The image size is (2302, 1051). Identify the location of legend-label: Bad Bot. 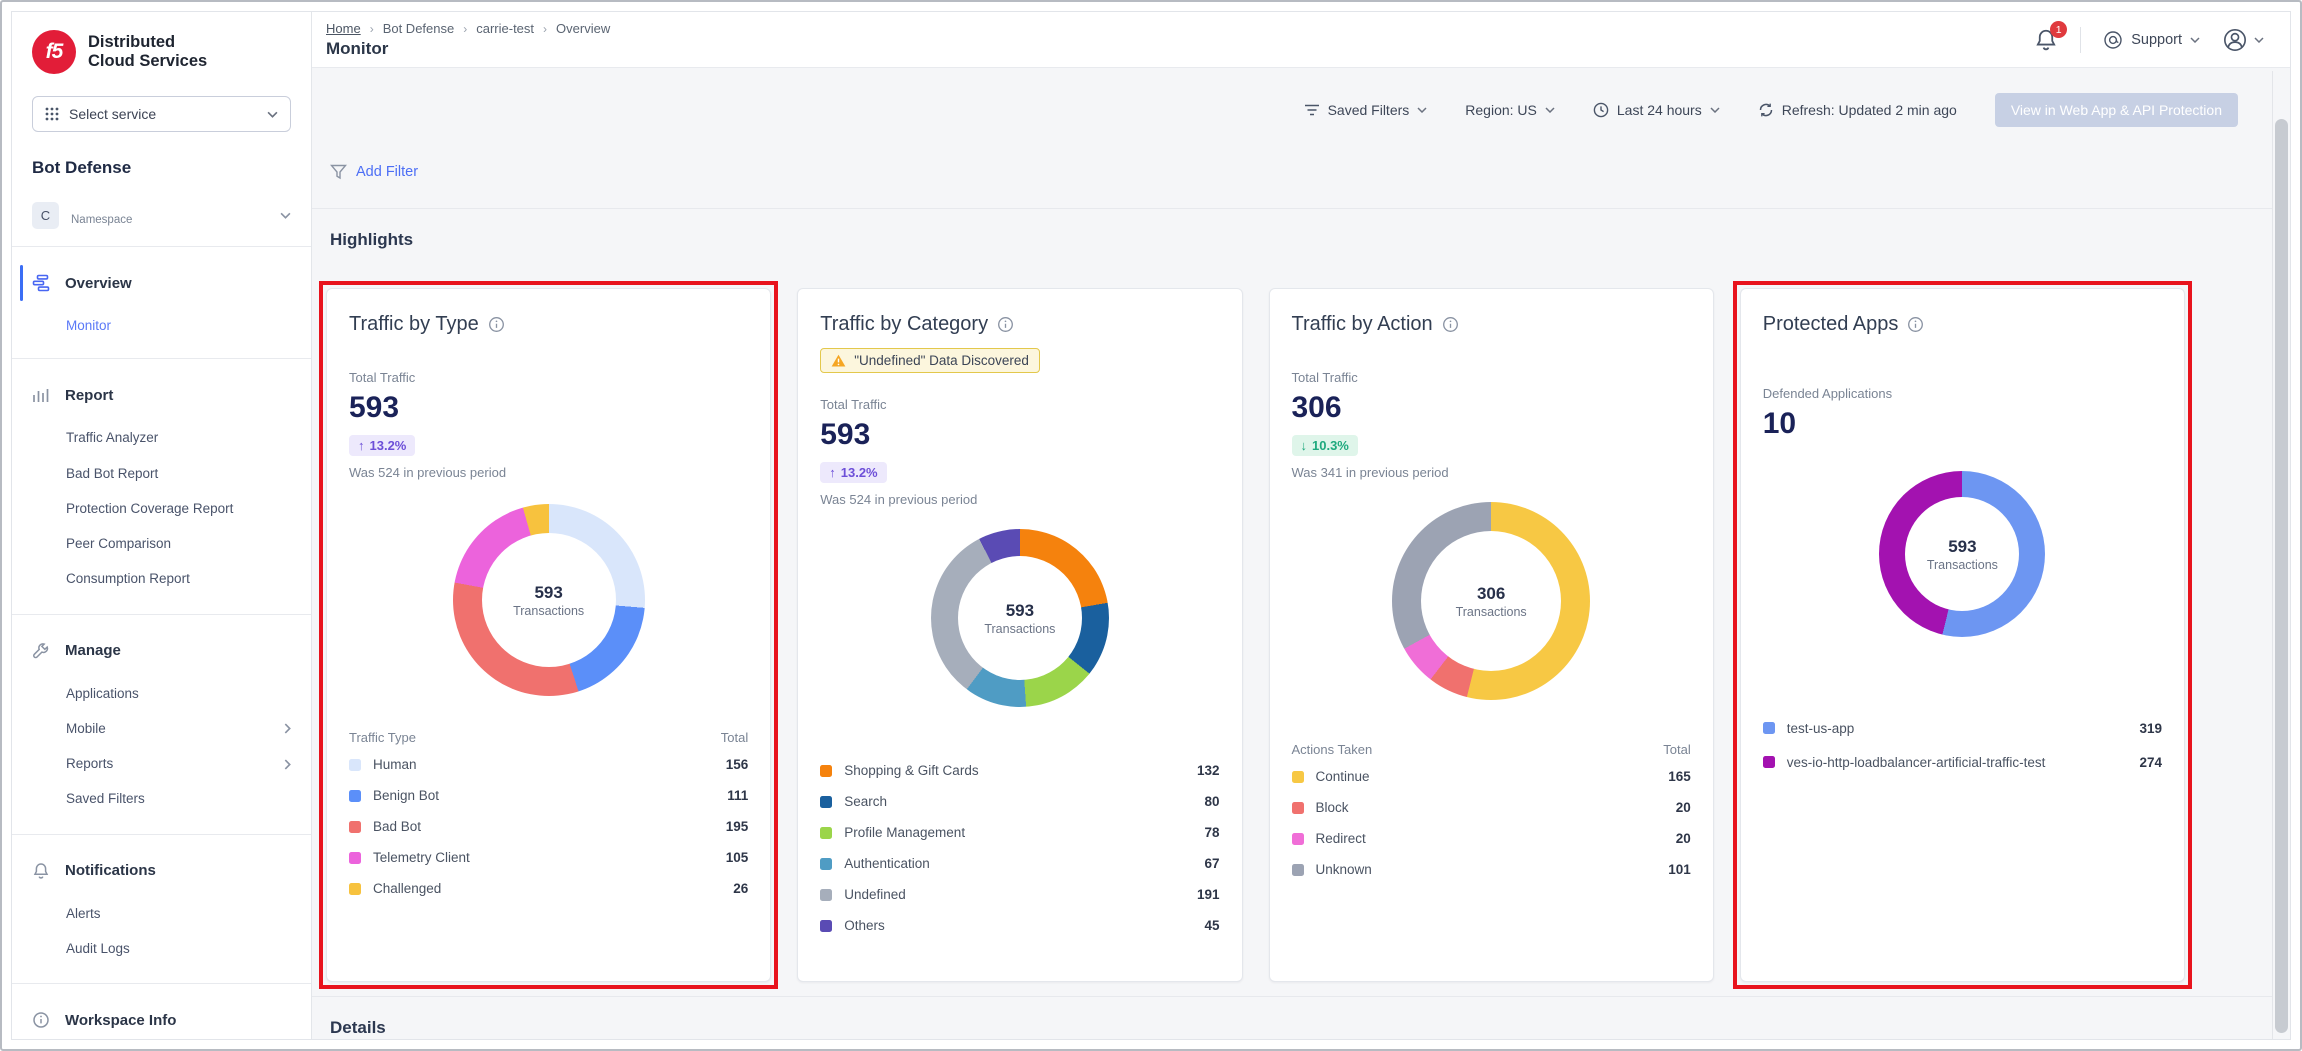
(397, 826).